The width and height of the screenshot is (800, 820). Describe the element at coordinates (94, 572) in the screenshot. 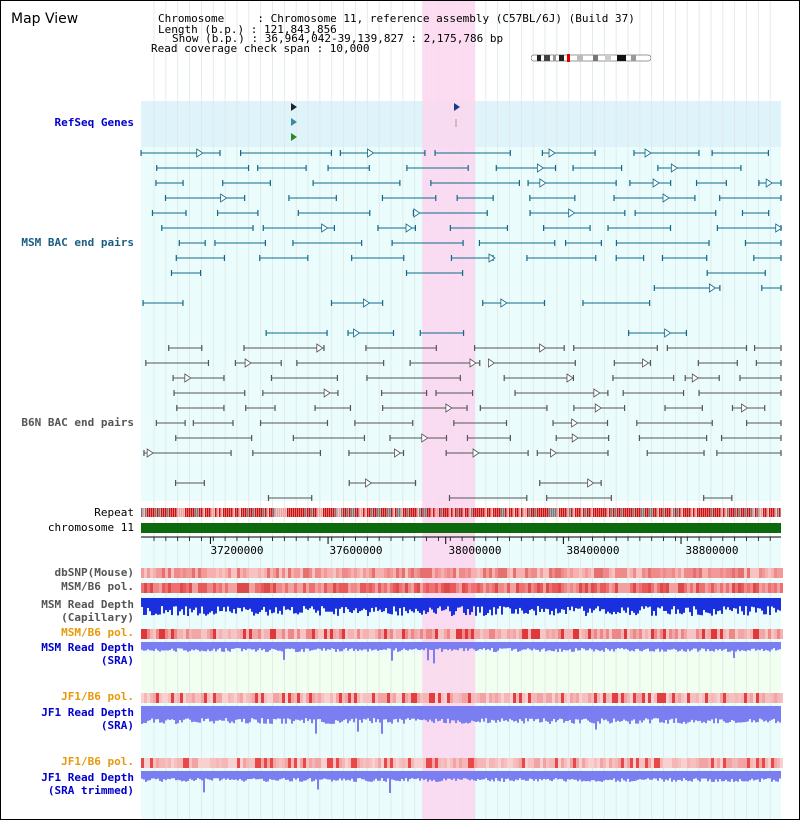

I see `track-label-dbsnp: dbSNP(Mouse)` at that location.